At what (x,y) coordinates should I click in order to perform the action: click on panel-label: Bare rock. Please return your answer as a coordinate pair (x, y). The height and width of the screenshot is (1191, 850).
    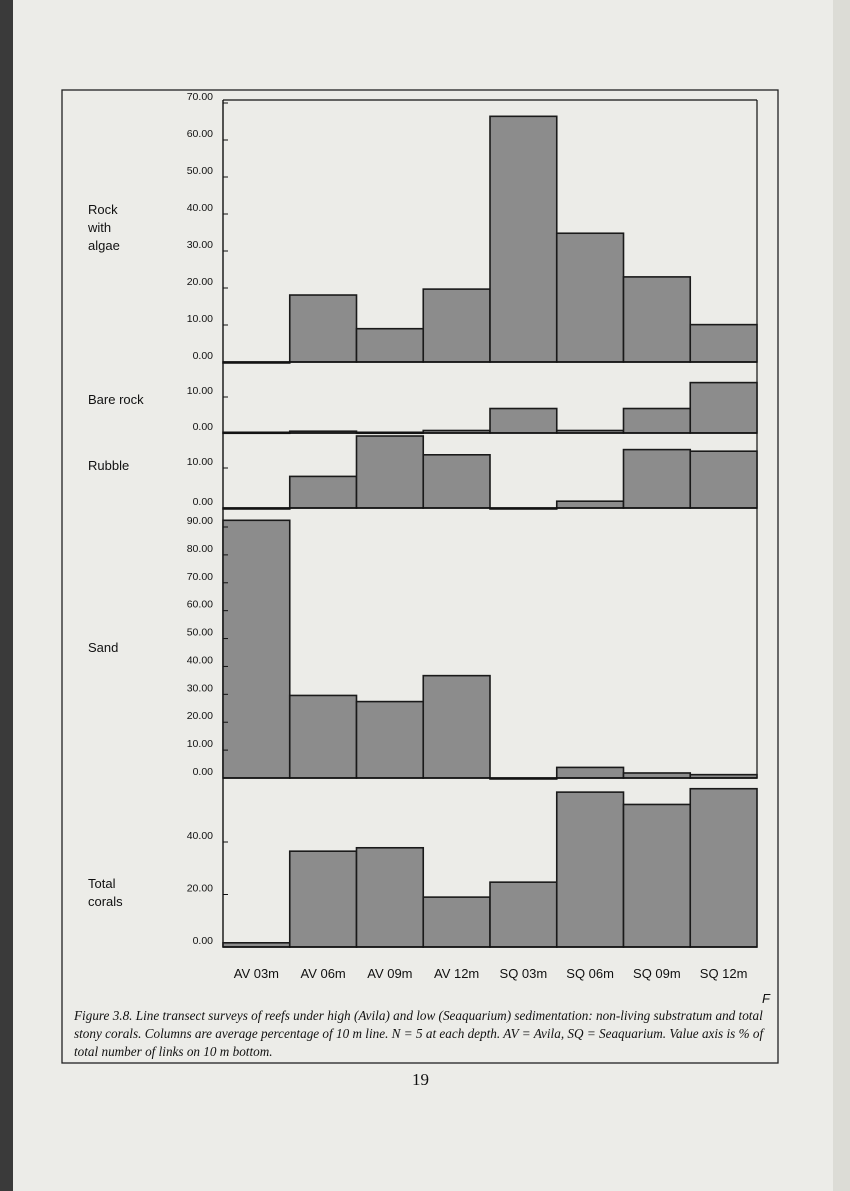
    Looking at the image, I should click on (116, 399).